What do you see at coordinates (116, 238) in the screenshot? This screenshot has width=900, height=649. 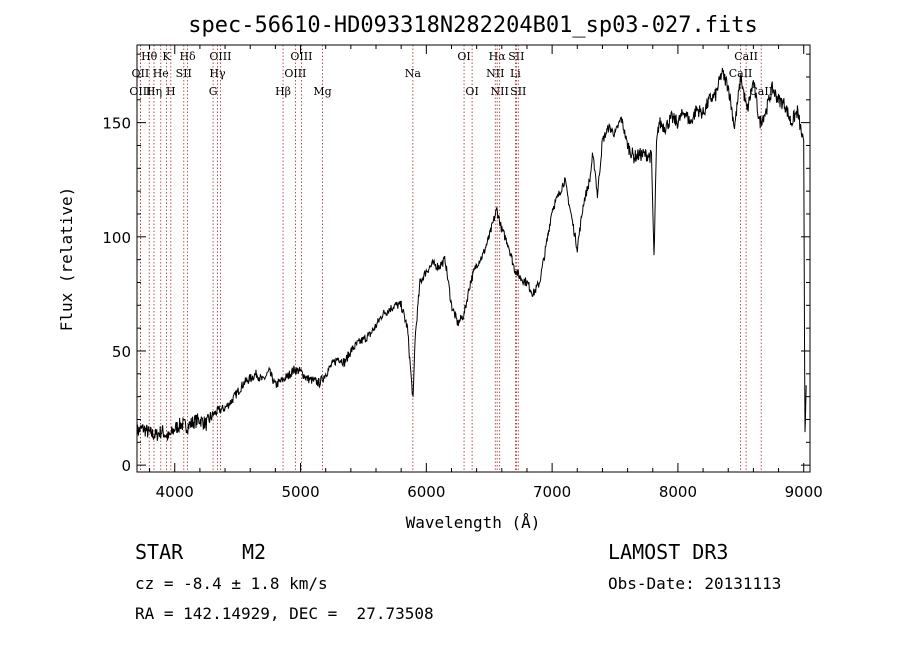 I see `y-tick-label-2: 100` at bounding box center [116, 238].